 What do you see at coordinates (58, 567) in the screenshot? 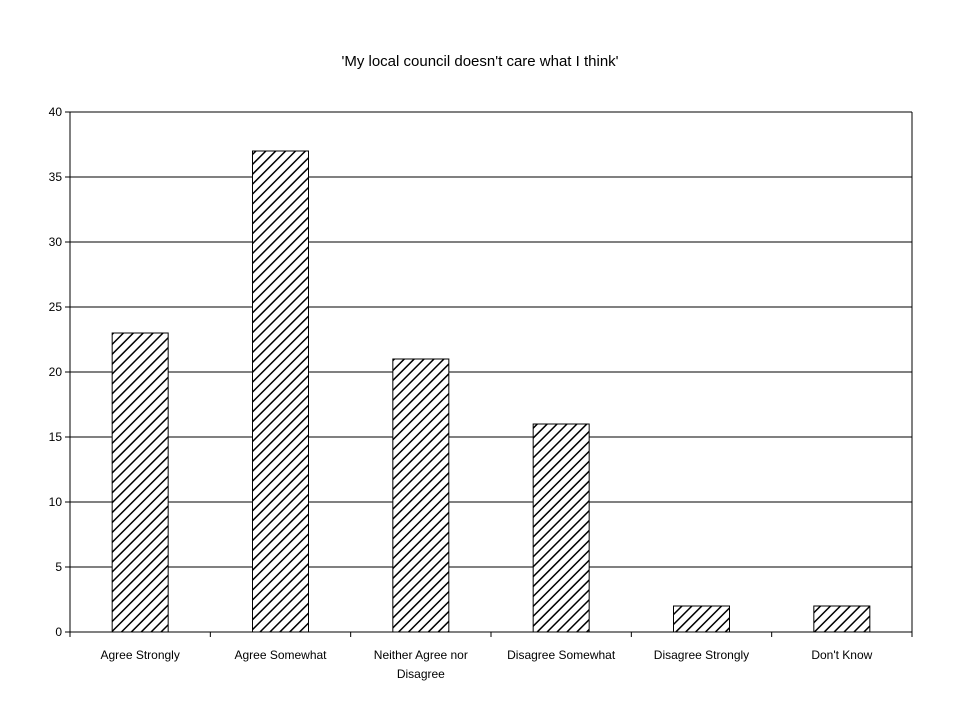
I see `y-tick-label: 5` at bounding box center [58, 567].